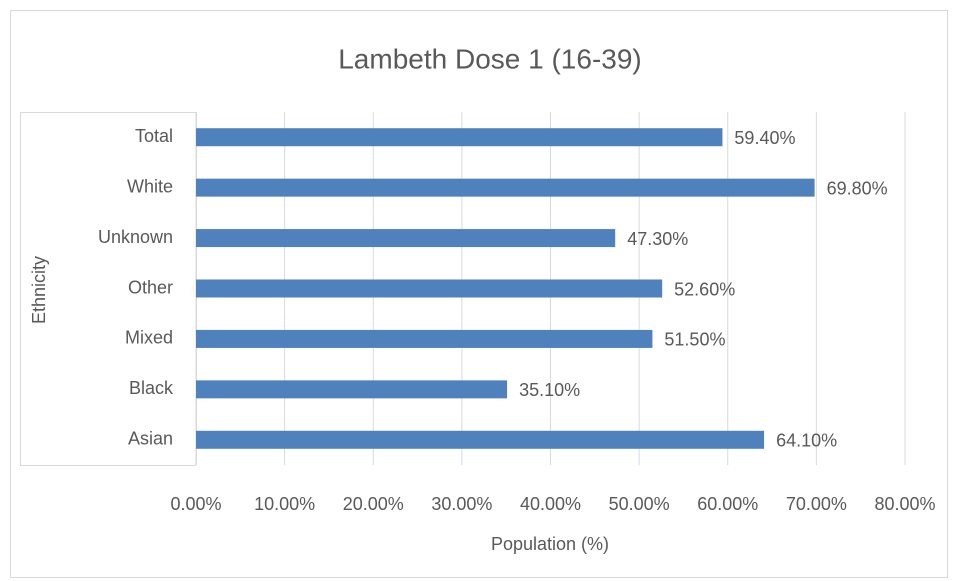 The height and width of the screenshot is (581, 958). Describe the element at coordinates (150, 287) in the screenshot. I see `y-tick-label: Other` at that location.